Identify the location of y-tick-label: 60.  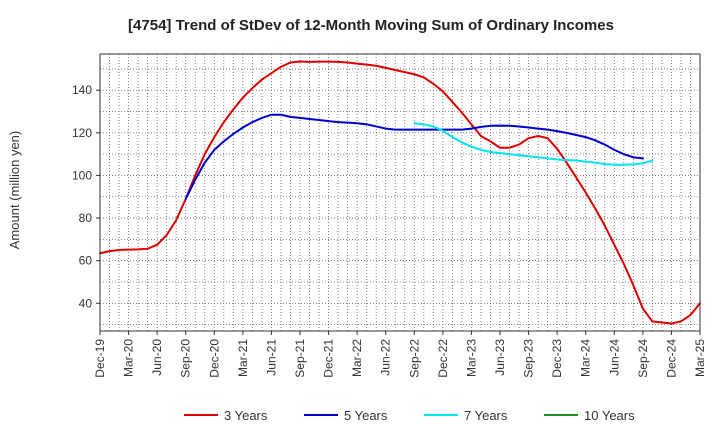
(86, 261).